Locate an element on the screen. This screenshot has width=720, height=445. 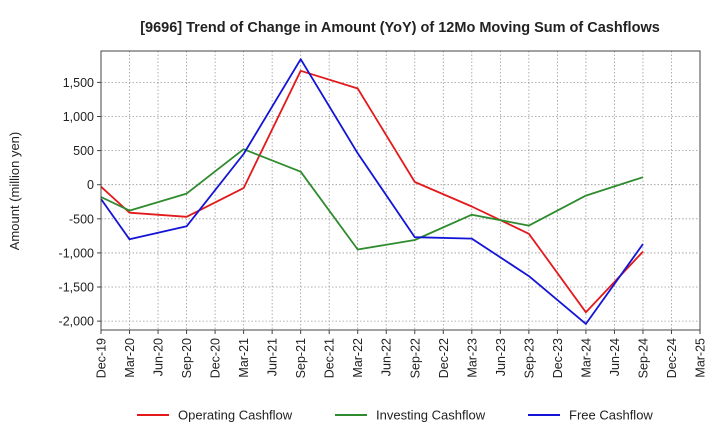
legend-label-operating-cashflow: Operating Cashflow is located at coordinates (235, 415).